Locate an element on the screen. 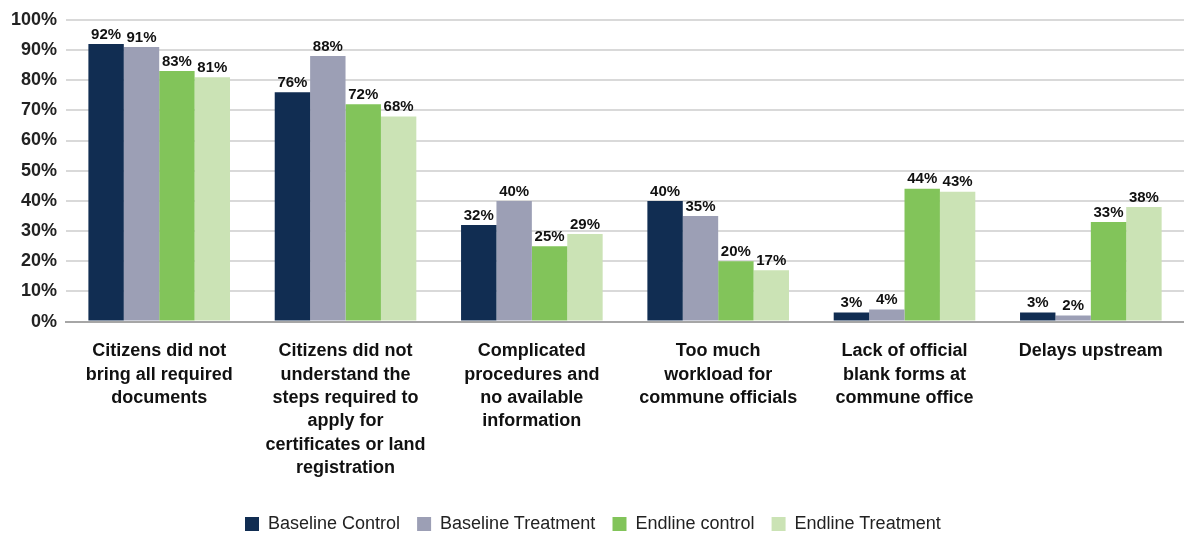 The width and height of the screenshot is (1184, 535). y-tick-label: 70% is located at coordinates (39, 109).